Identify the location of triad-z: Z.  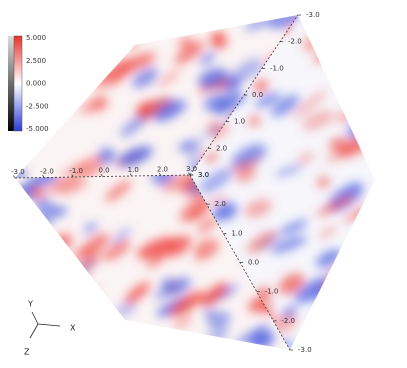
(27, 352).